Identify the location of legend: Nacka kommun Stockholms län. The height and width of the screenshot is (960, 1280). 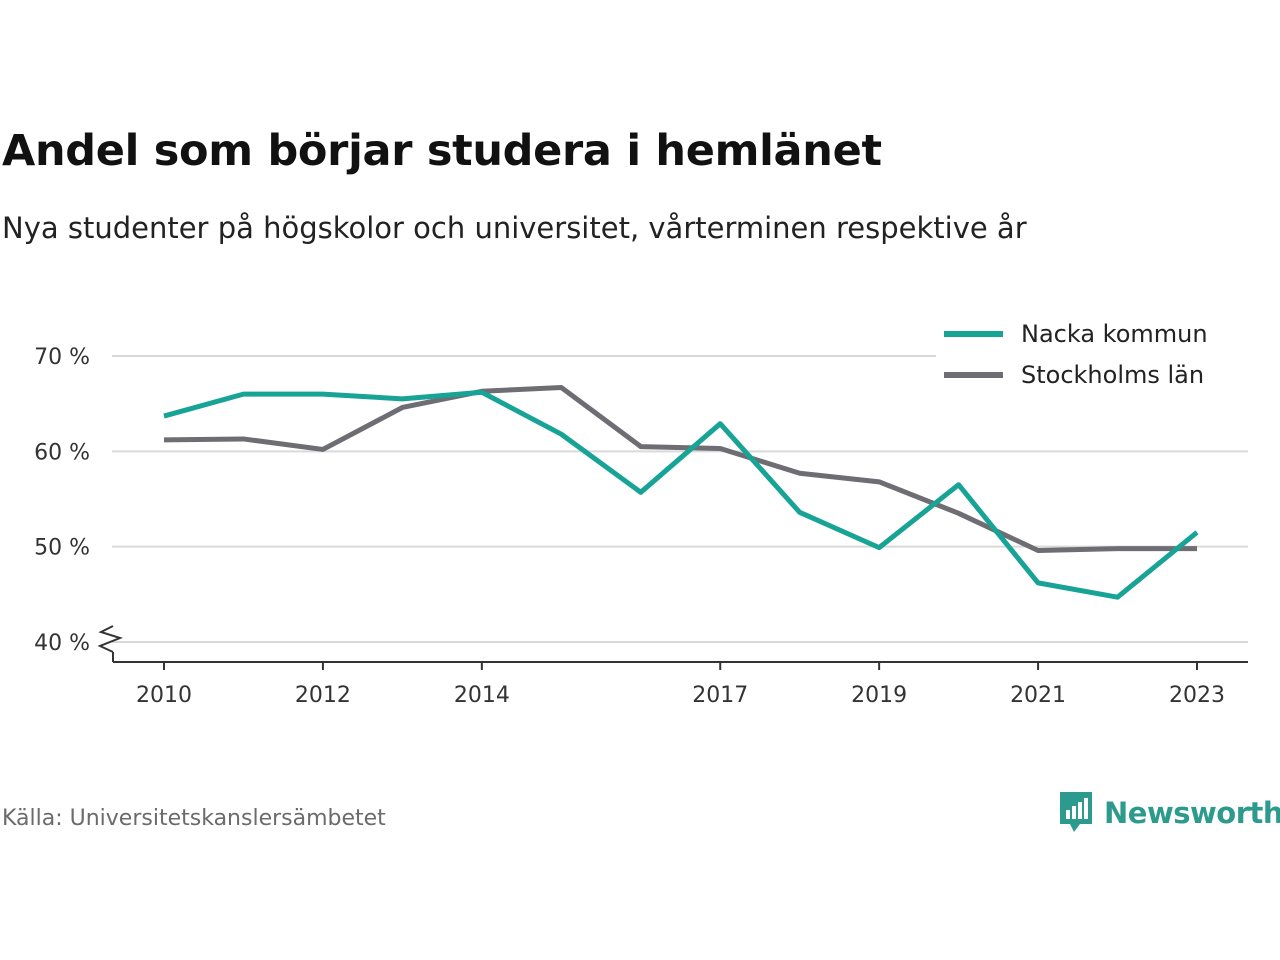
(1097, 356).